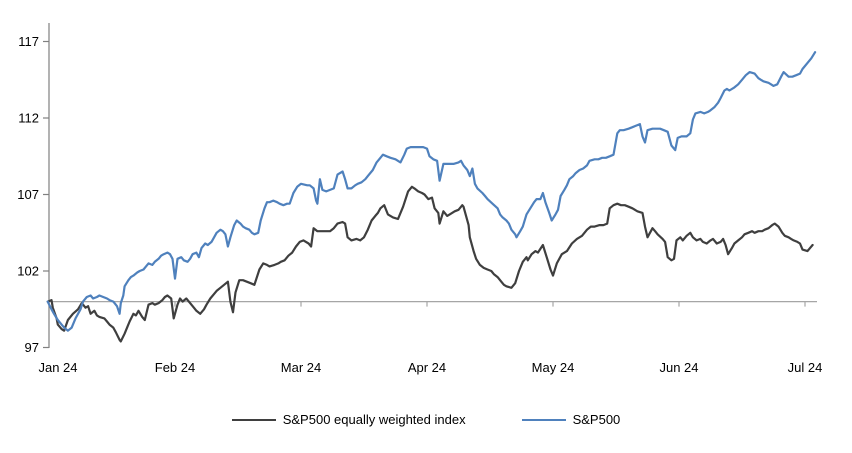 This screenshot has height=453, width=852. I want to click on legend-label-eqw: S&P500 equally weighted index, so click(374, 419).